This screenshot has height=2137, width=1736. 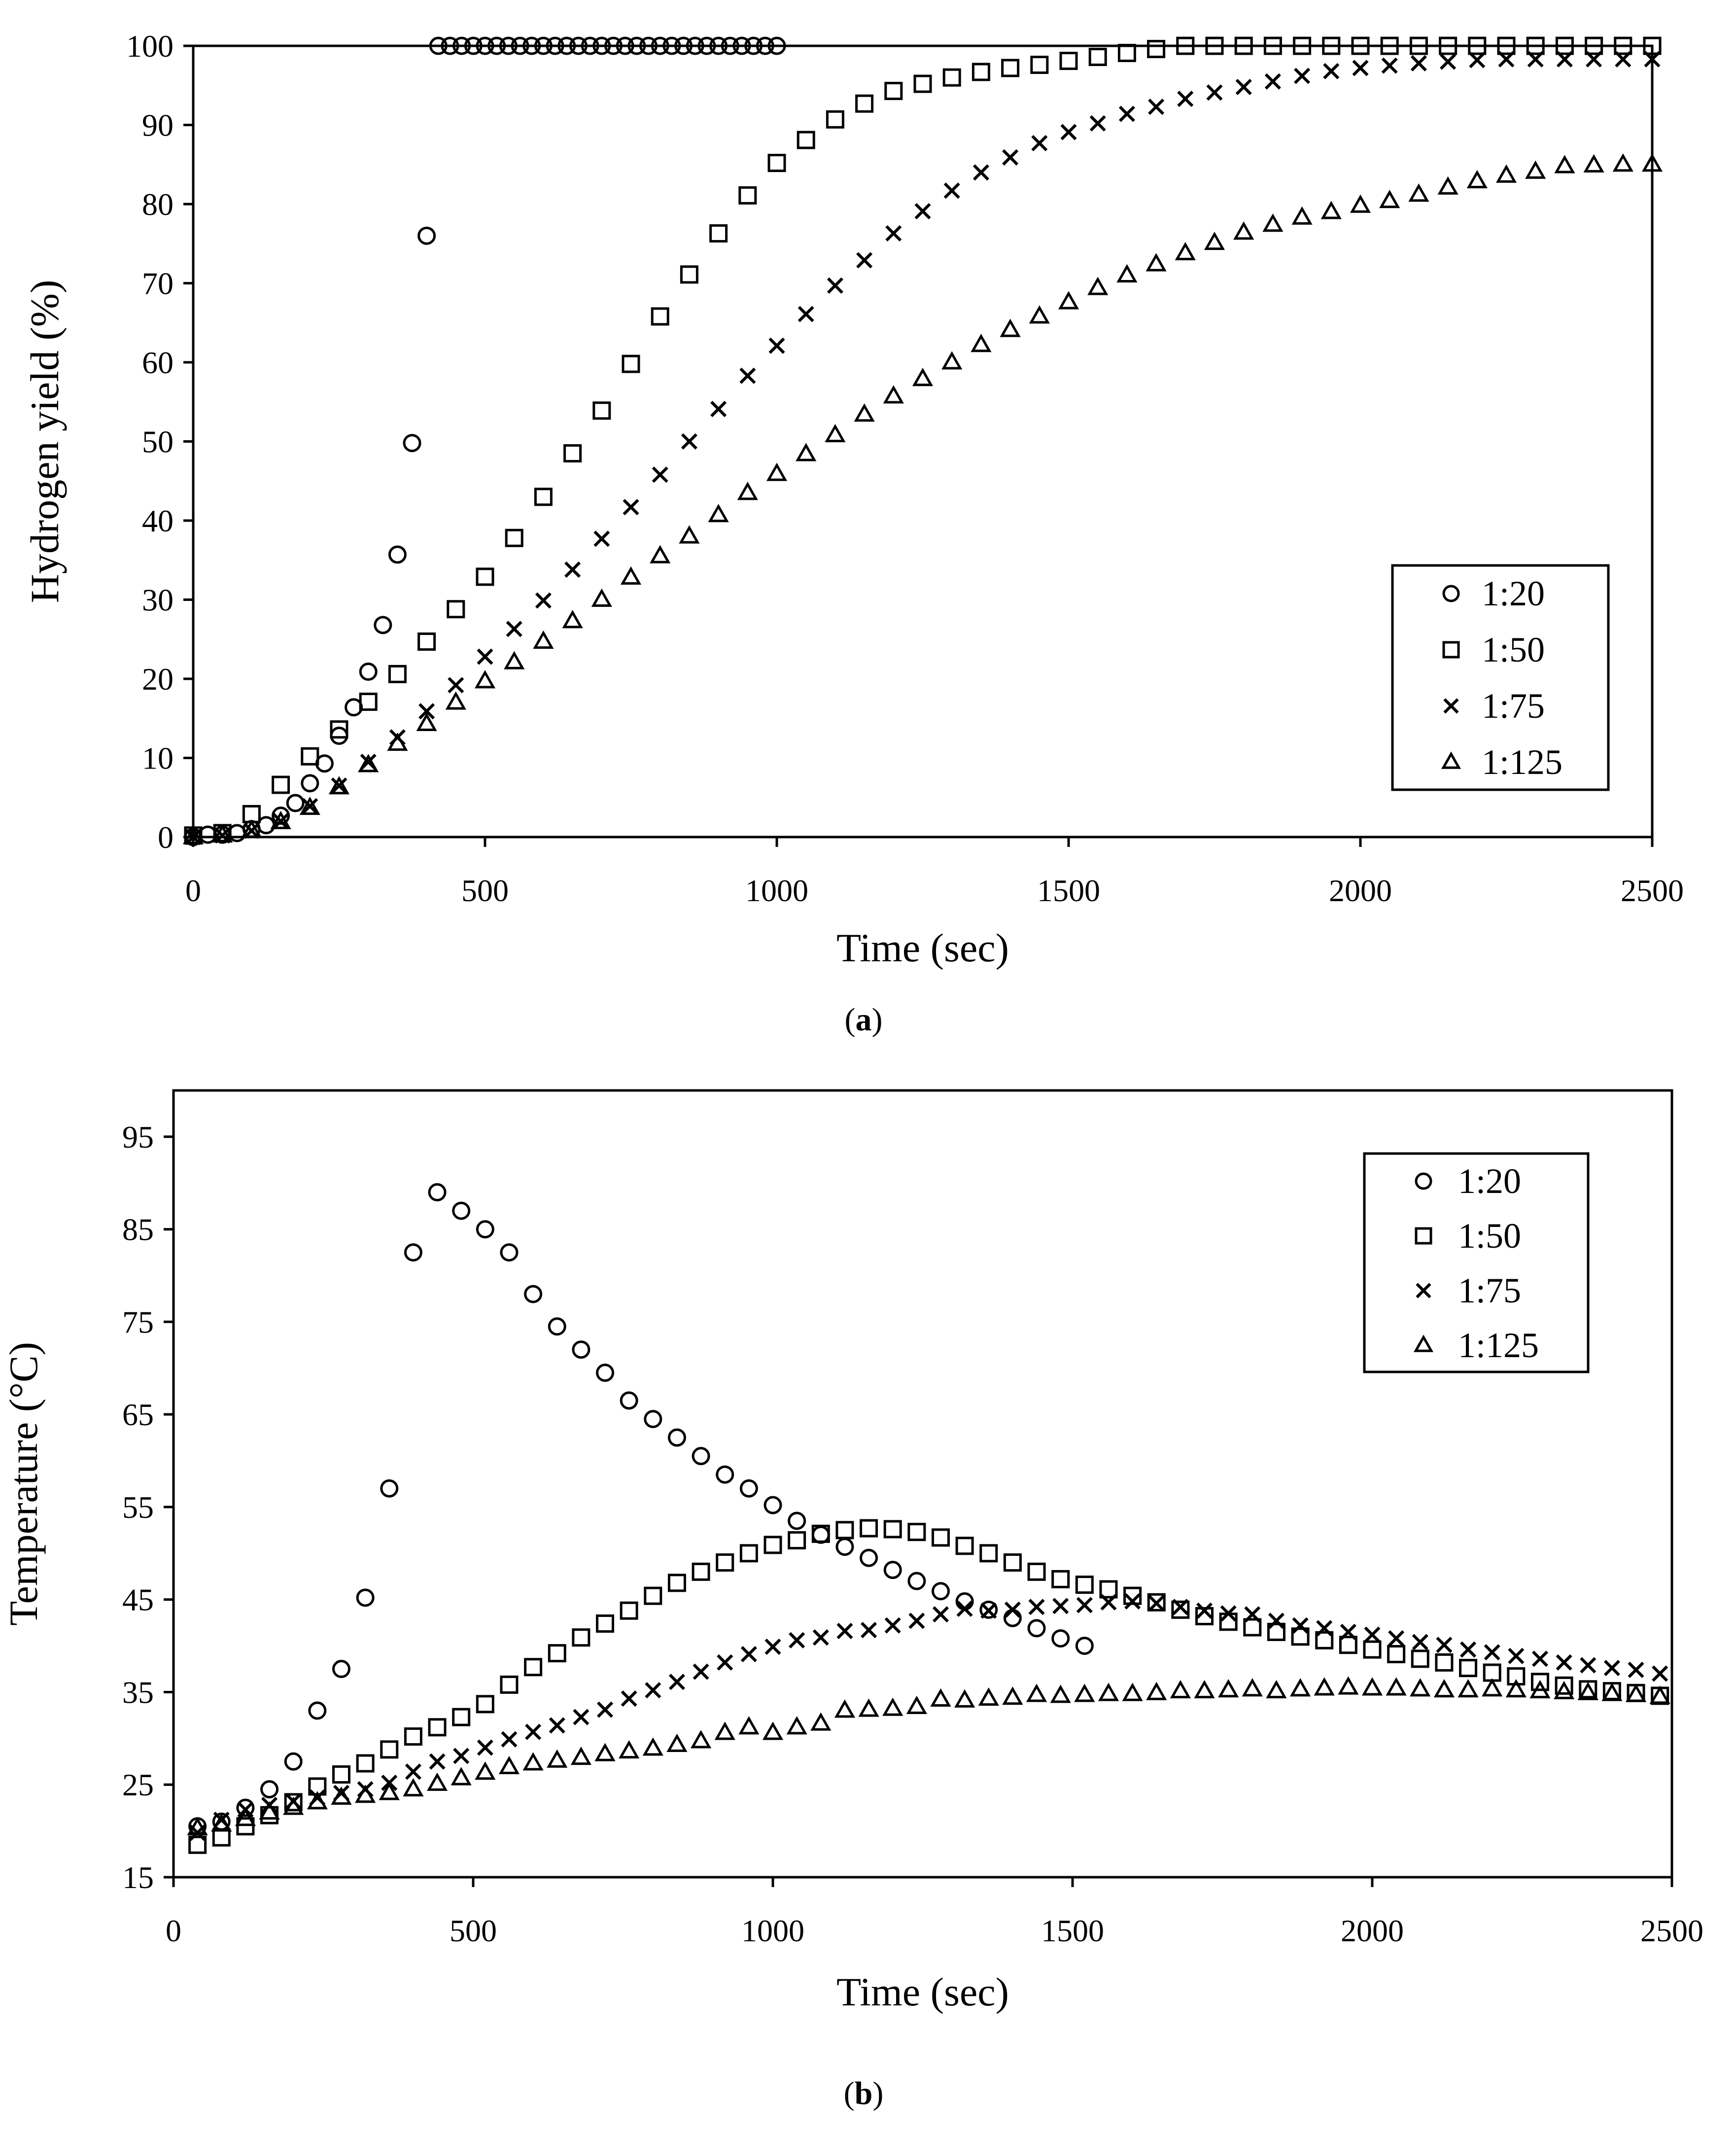 What do you see at coordinates (1068, 890) in the screenshot?
I see `x-tick-label: 1500` at bounding box center [1068, 890].